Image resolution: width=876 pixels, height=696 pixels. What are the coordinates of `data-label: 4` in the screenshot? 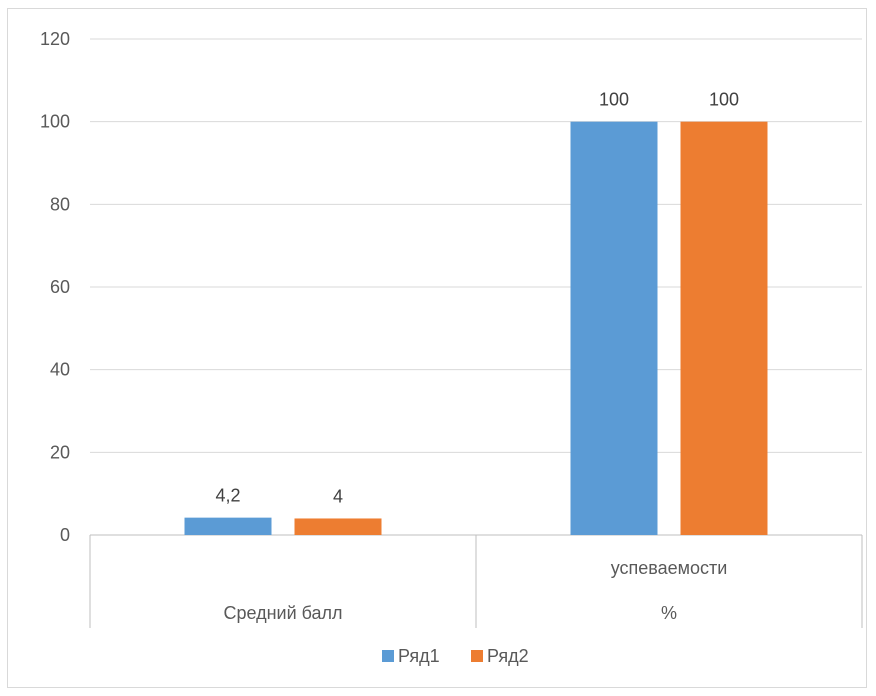 It's located at (338, 496).